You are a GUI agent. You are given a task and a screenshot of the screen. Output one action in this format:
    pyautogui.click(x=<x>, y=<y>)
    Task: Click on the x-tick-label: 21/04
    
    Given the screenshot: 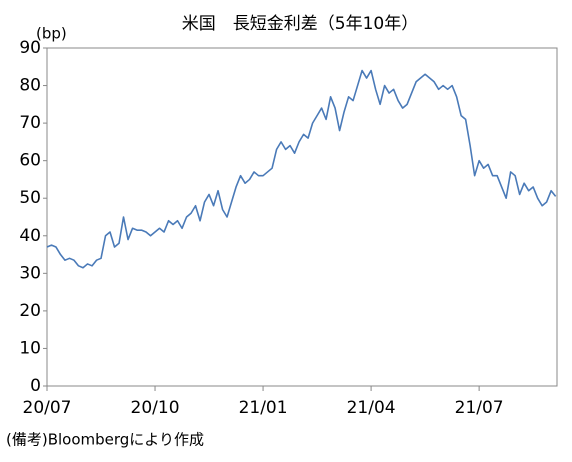 What is the action you would take?
    pyautogui.click(x=371, y=408)
    